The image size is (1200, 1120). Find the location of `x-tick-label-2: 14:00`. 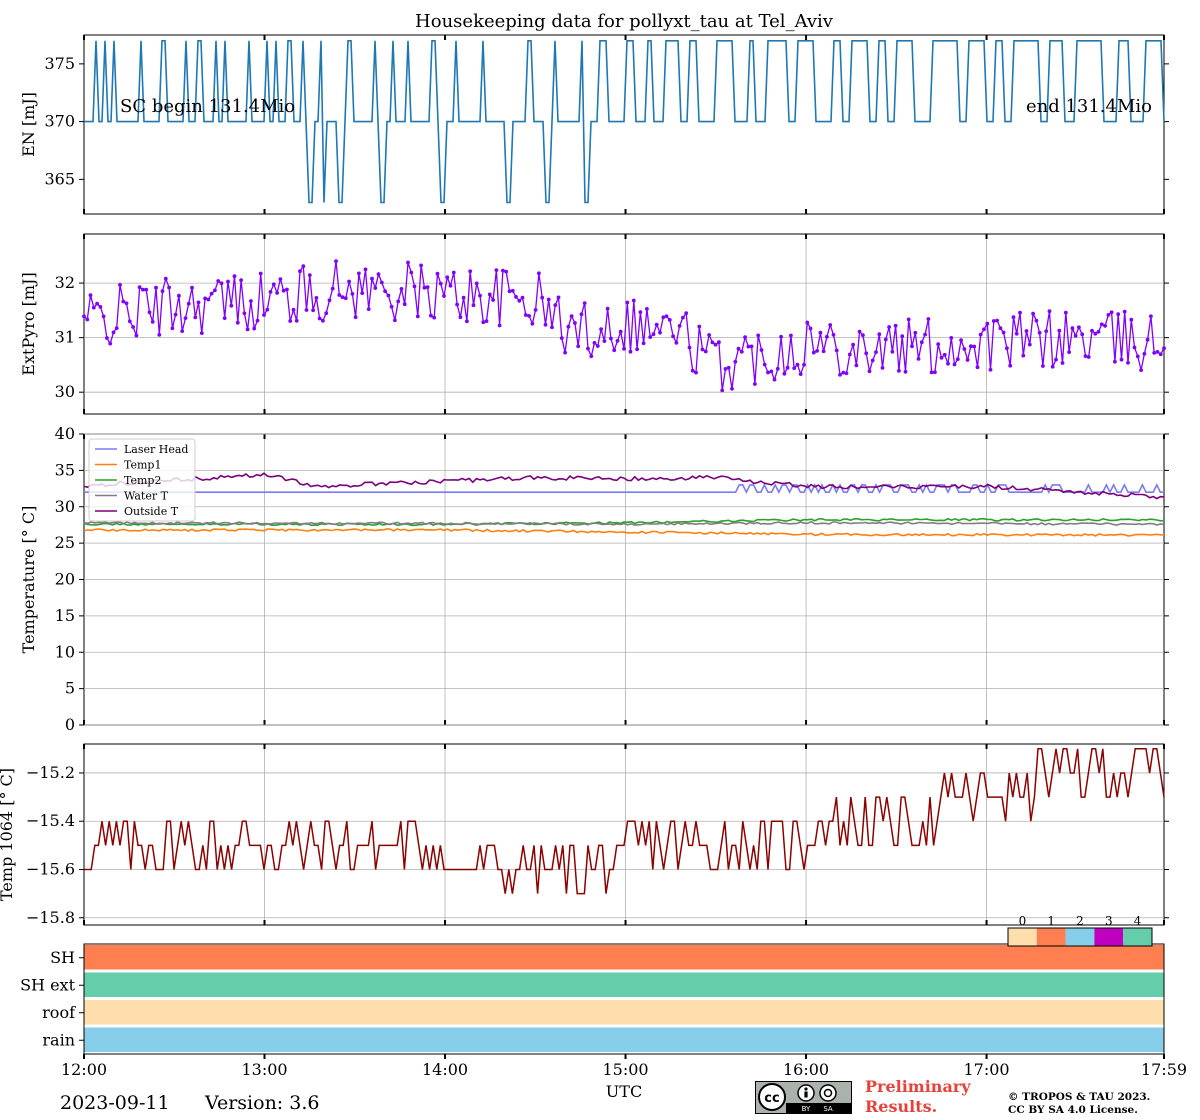

x-tick-label-2: 14:00 is located at coordinates (445, 1069).